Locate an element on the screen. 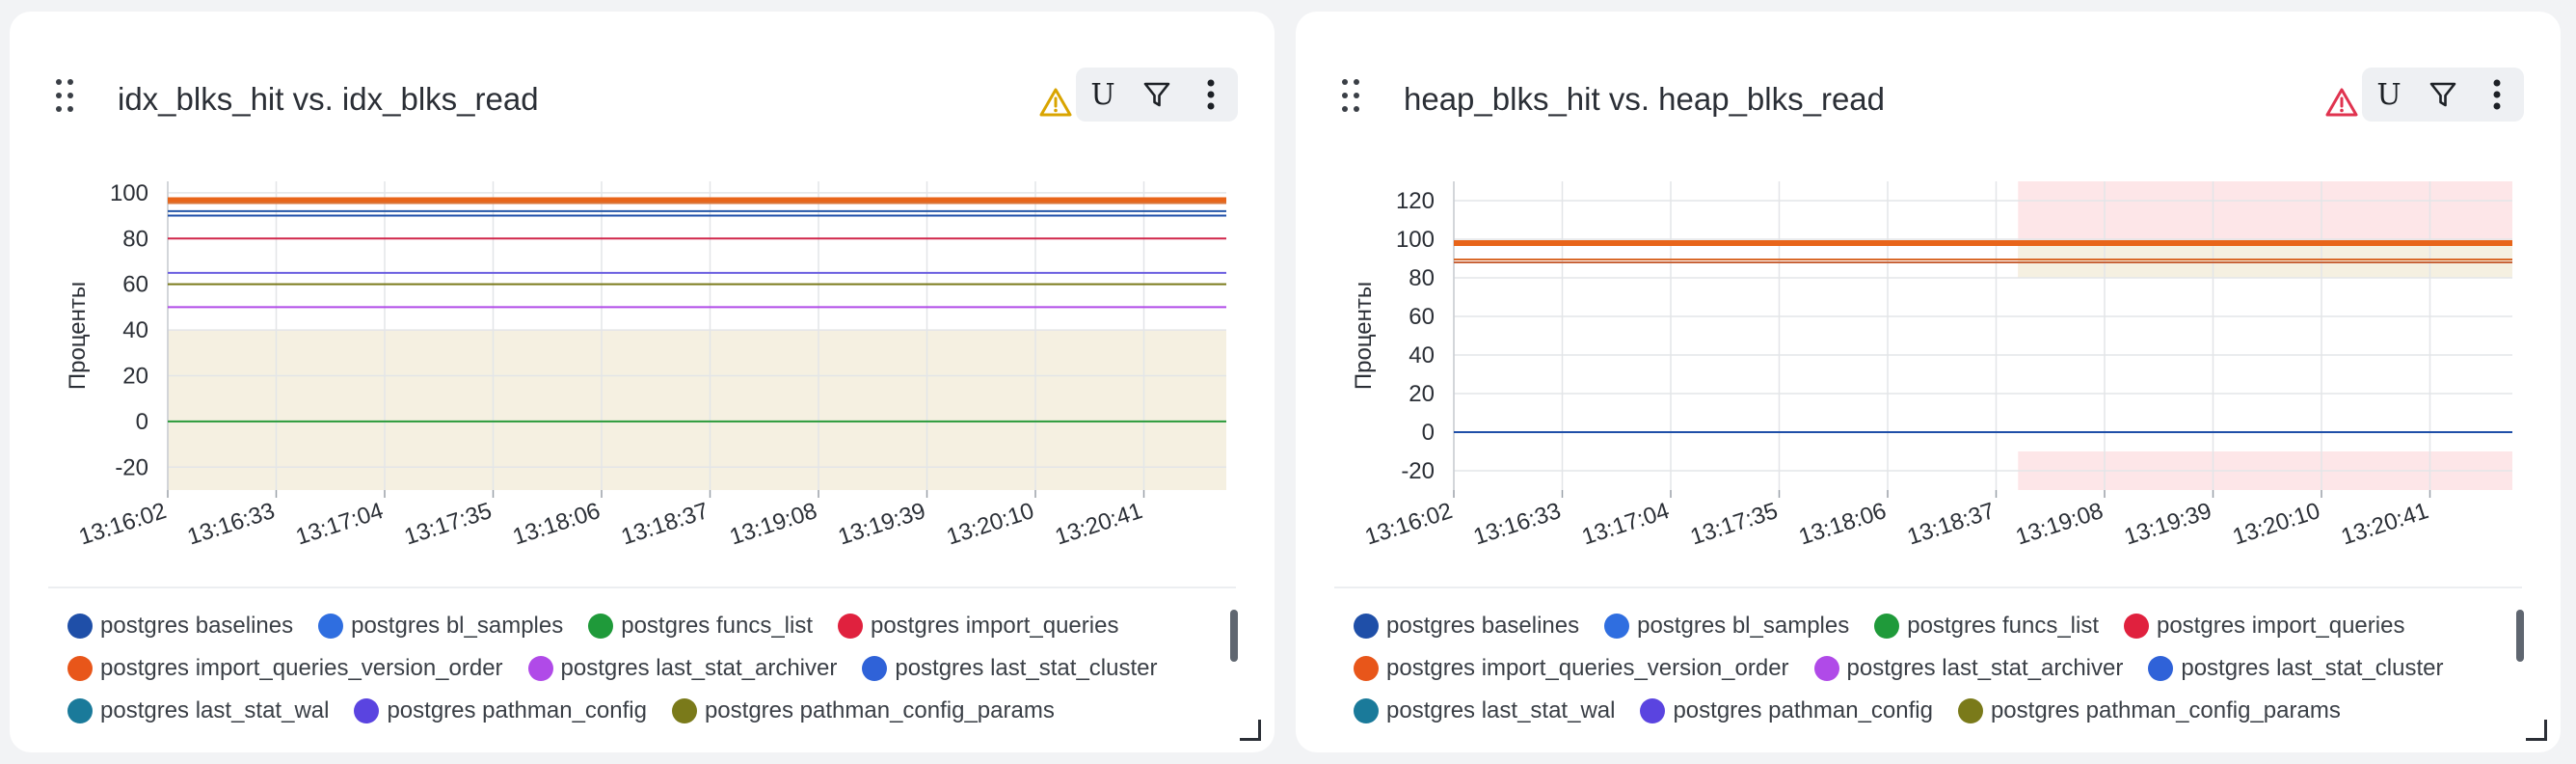 This screenshot has width=2576, height=764. legend-label: postgres pathman_config is located at coordinates (1803, 710).